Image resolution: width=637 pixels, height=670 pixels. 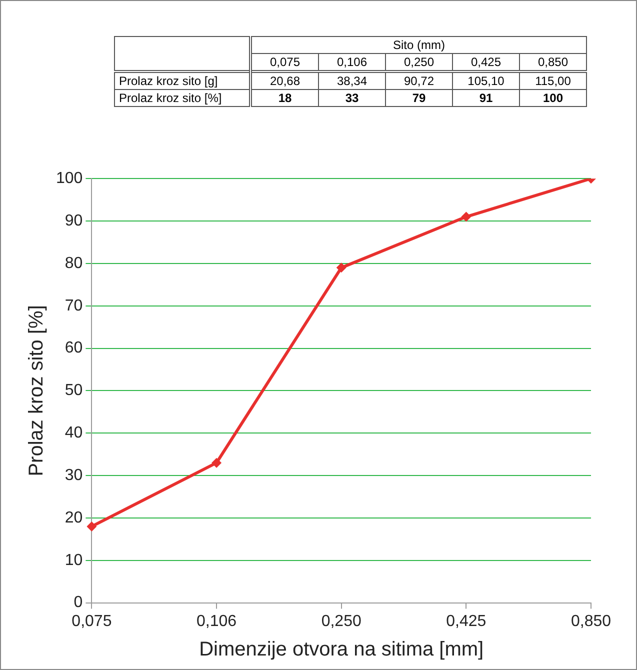 What do you see at coordinates (341, 621) in the screenshot?
I see `x-tick-label: 0,250` at bounding box center [341, 621].